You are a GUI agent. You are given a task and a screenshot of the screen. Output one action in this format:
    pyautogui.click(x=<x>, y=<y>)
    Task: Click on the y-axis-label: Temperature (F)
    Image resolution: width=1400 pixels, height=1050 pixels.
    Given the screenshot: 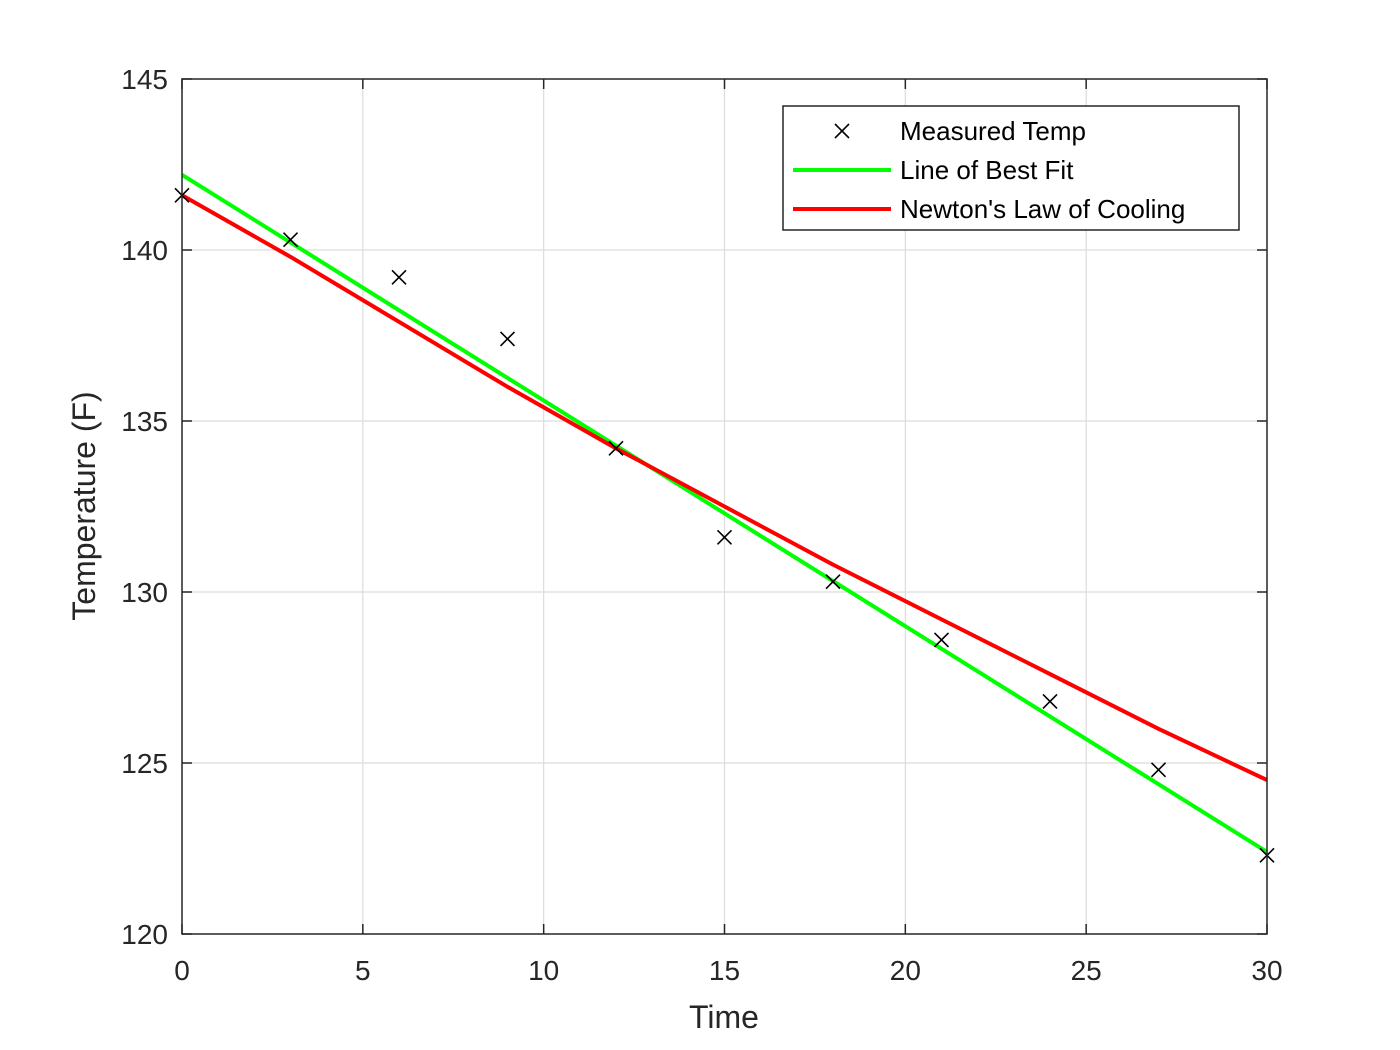 What is the action you would take?
    pyautogui.click(x=84, y=505)
    